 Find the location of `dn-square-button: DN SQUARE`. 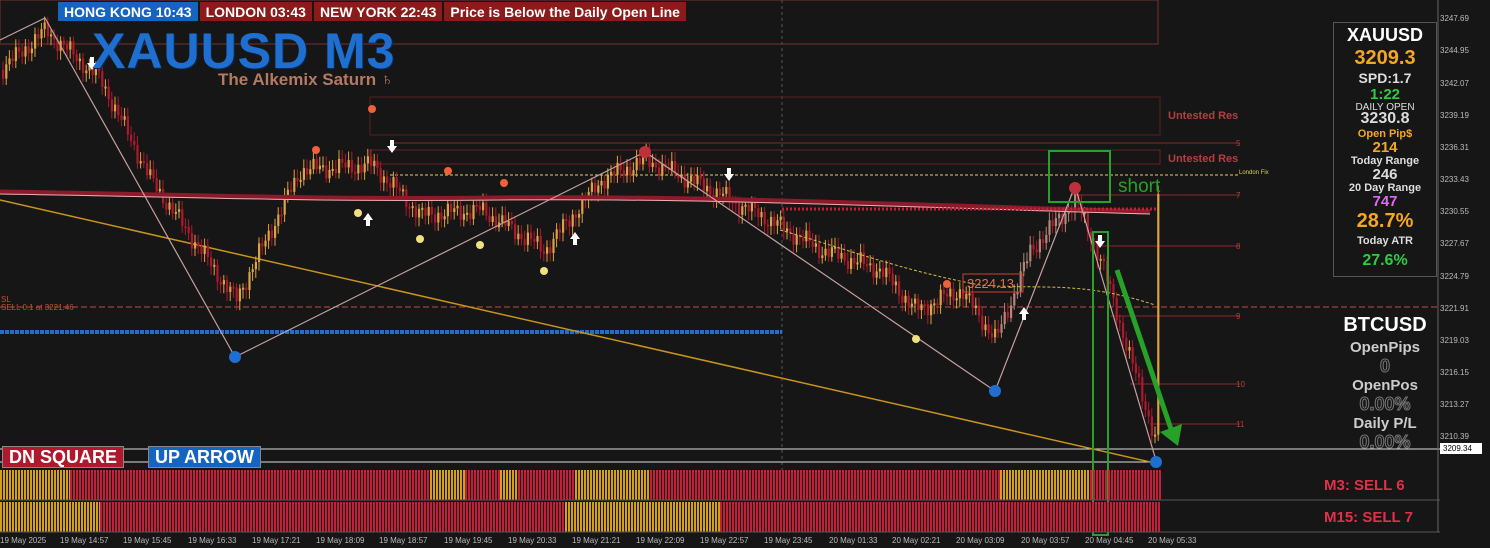

dn-square-button: DN SQUARE is located at coordinates (63, 457).